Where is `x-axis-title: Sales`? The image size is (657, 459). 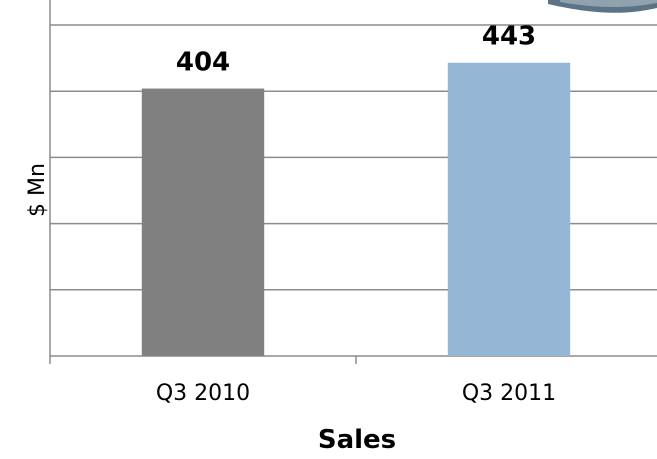 x-axis-title: Sales is located at coordinates (357, 439).